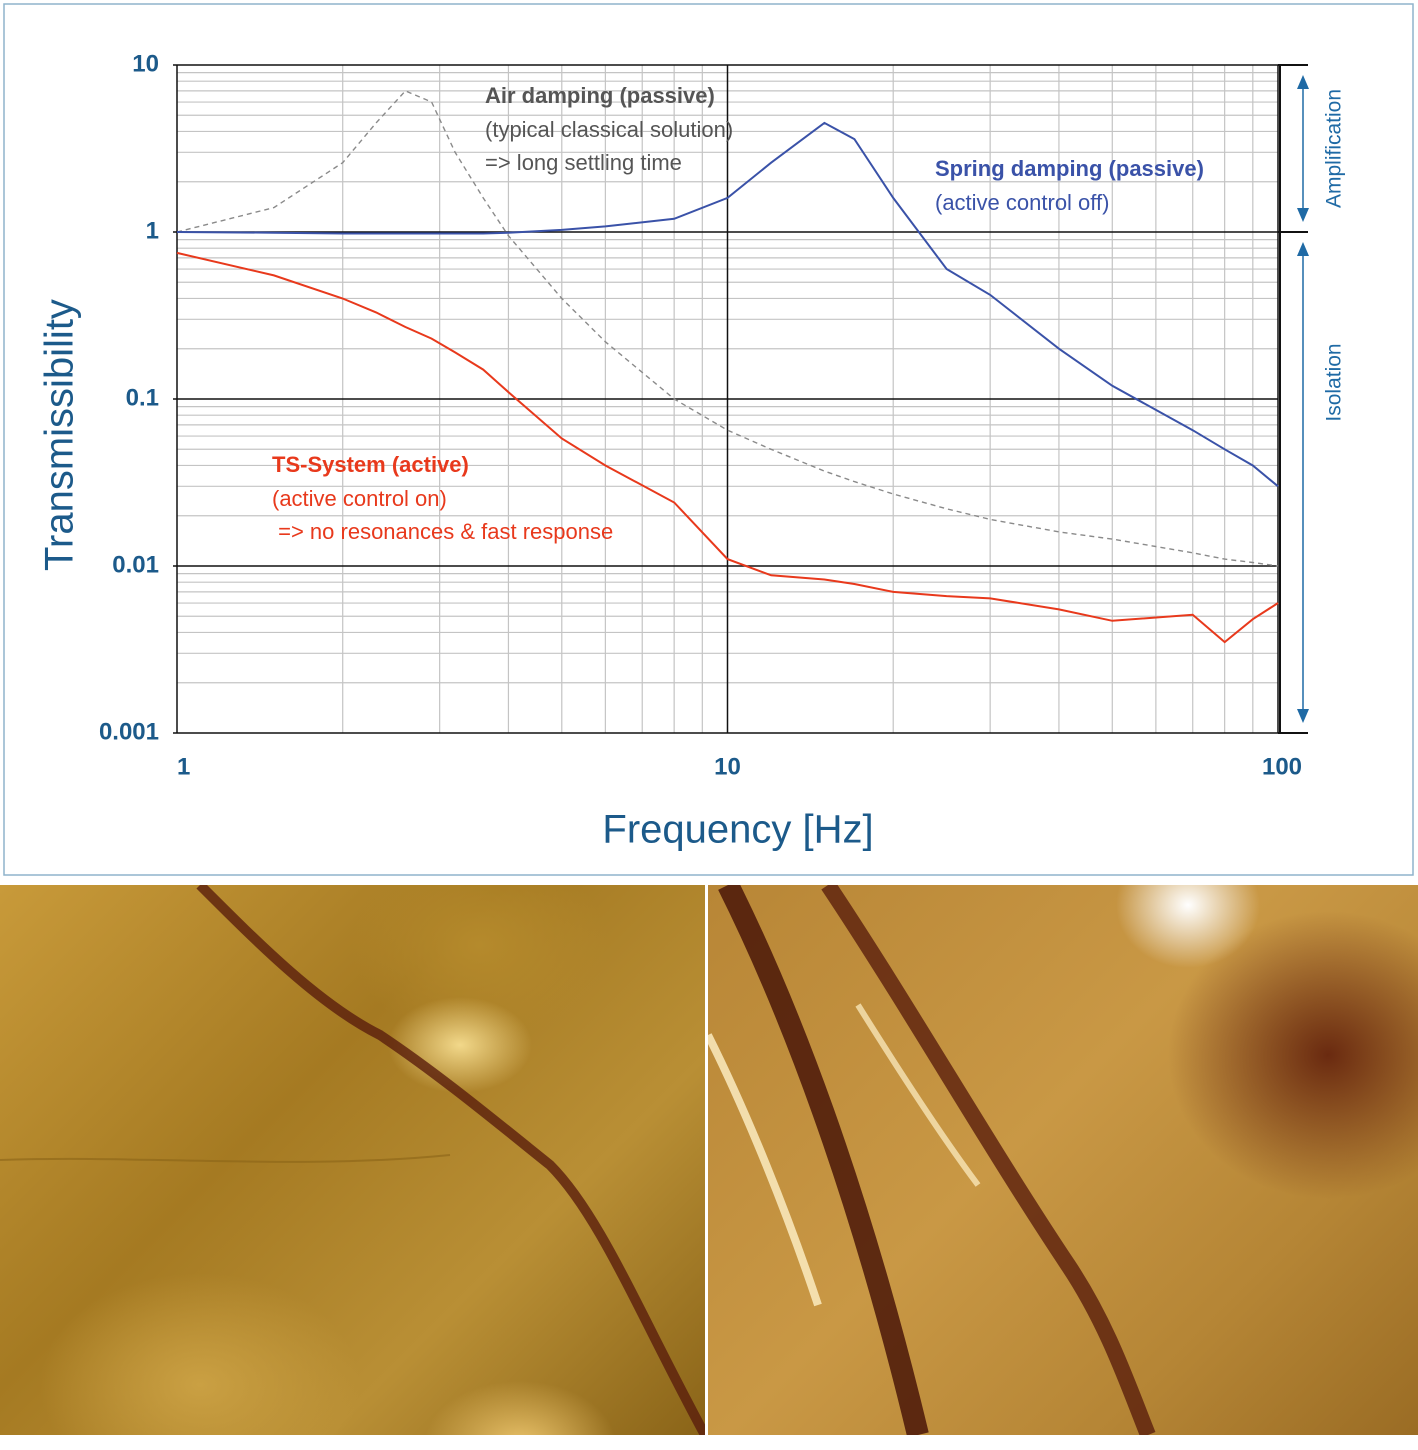 The width and height of the screenshot is (1418, 1450). What do you see at coordinates (1022, 202) in the screenshot?
I see `series-note: (active control off)` at bounding box center [1022, 202].